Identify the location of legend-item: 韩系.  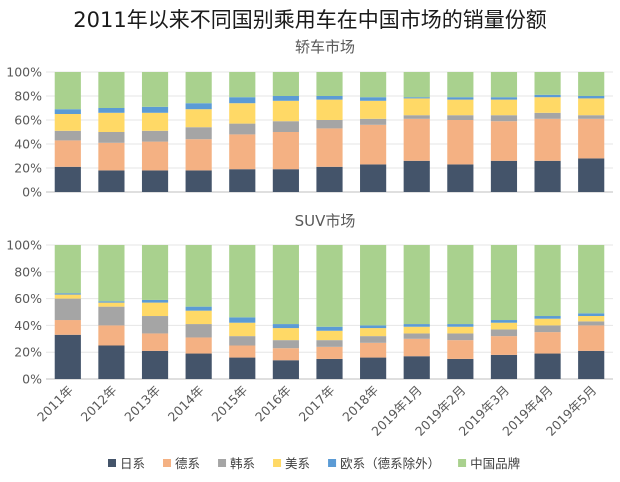
(236, 463).